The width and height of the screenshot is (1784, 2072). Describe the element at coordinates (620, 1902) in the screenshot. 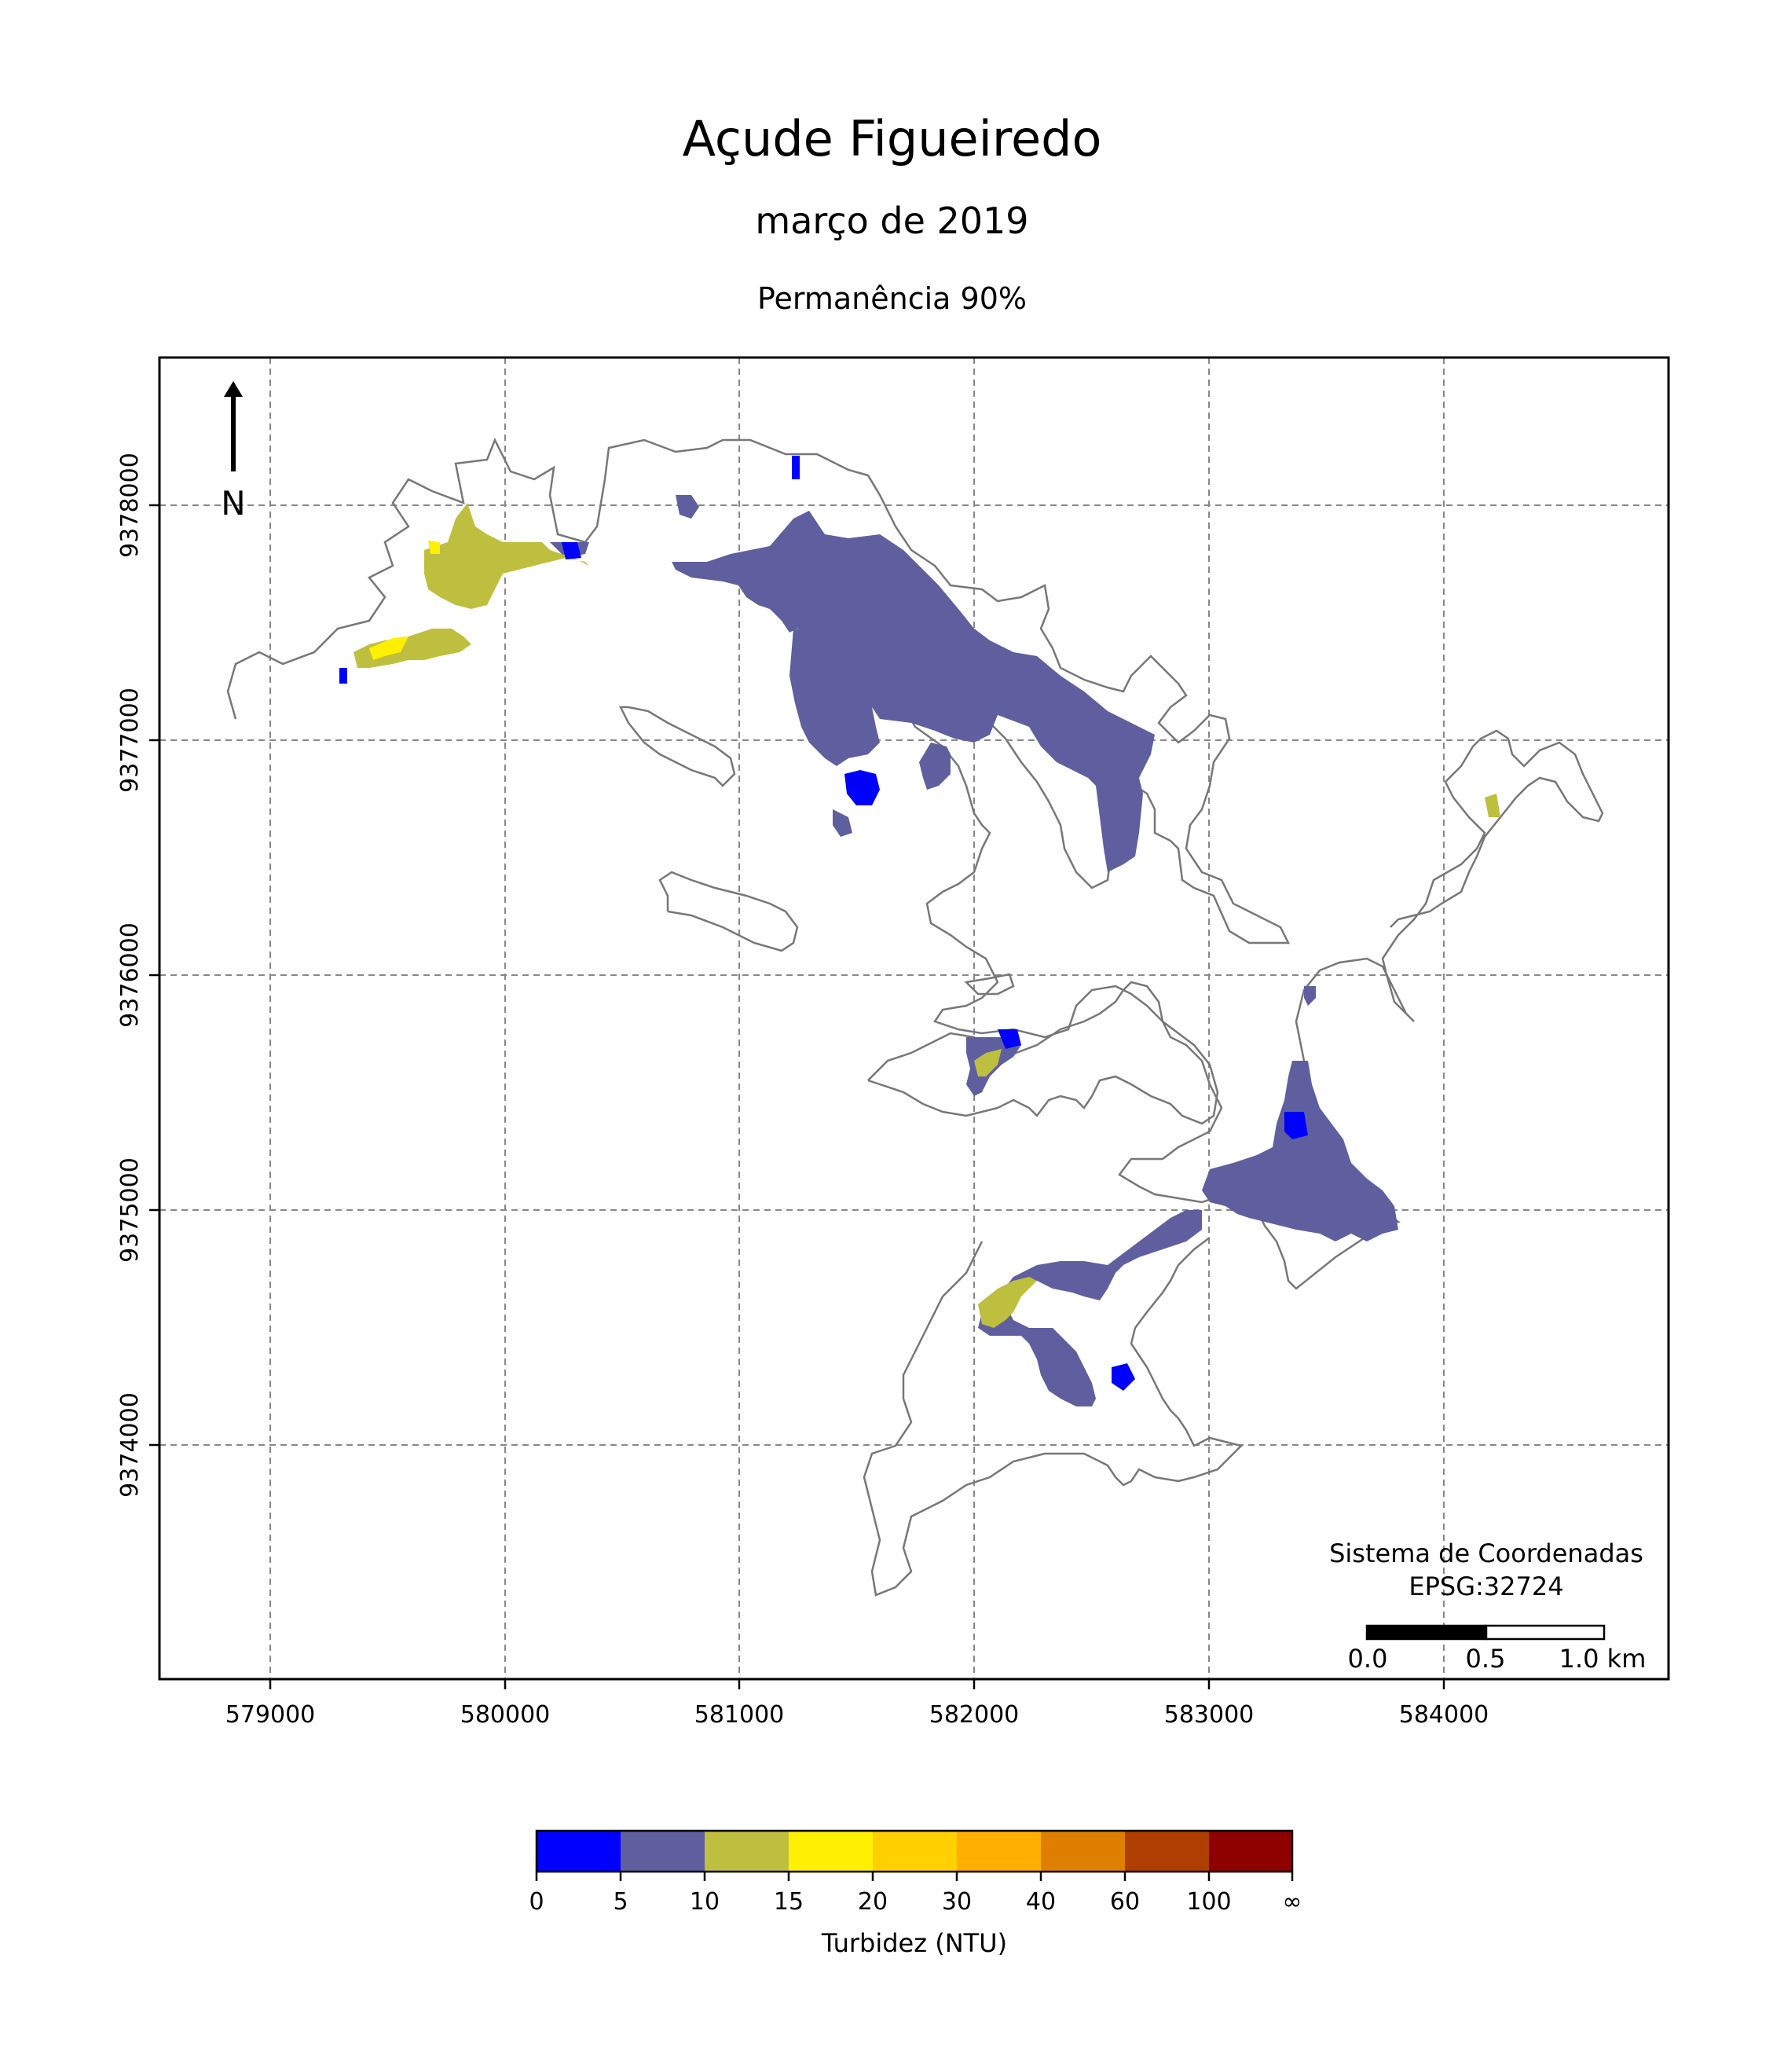

I see `colorbar-tick-label: 5` at that location.